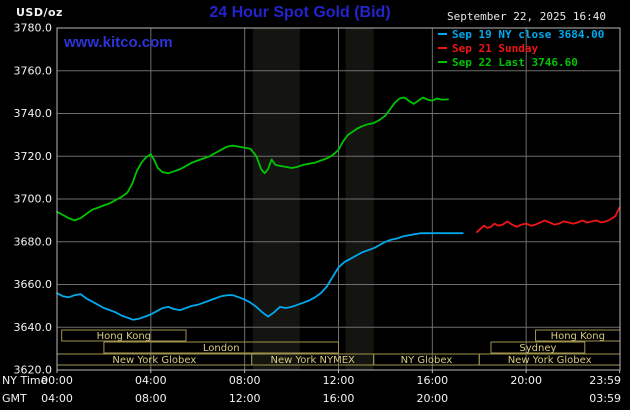 This screenshot has height=410, width=630. Describe the element at coordinates (515, 62) in the screenshot. I see `legend-label: Sep 22 Last 3746.60` at that location.